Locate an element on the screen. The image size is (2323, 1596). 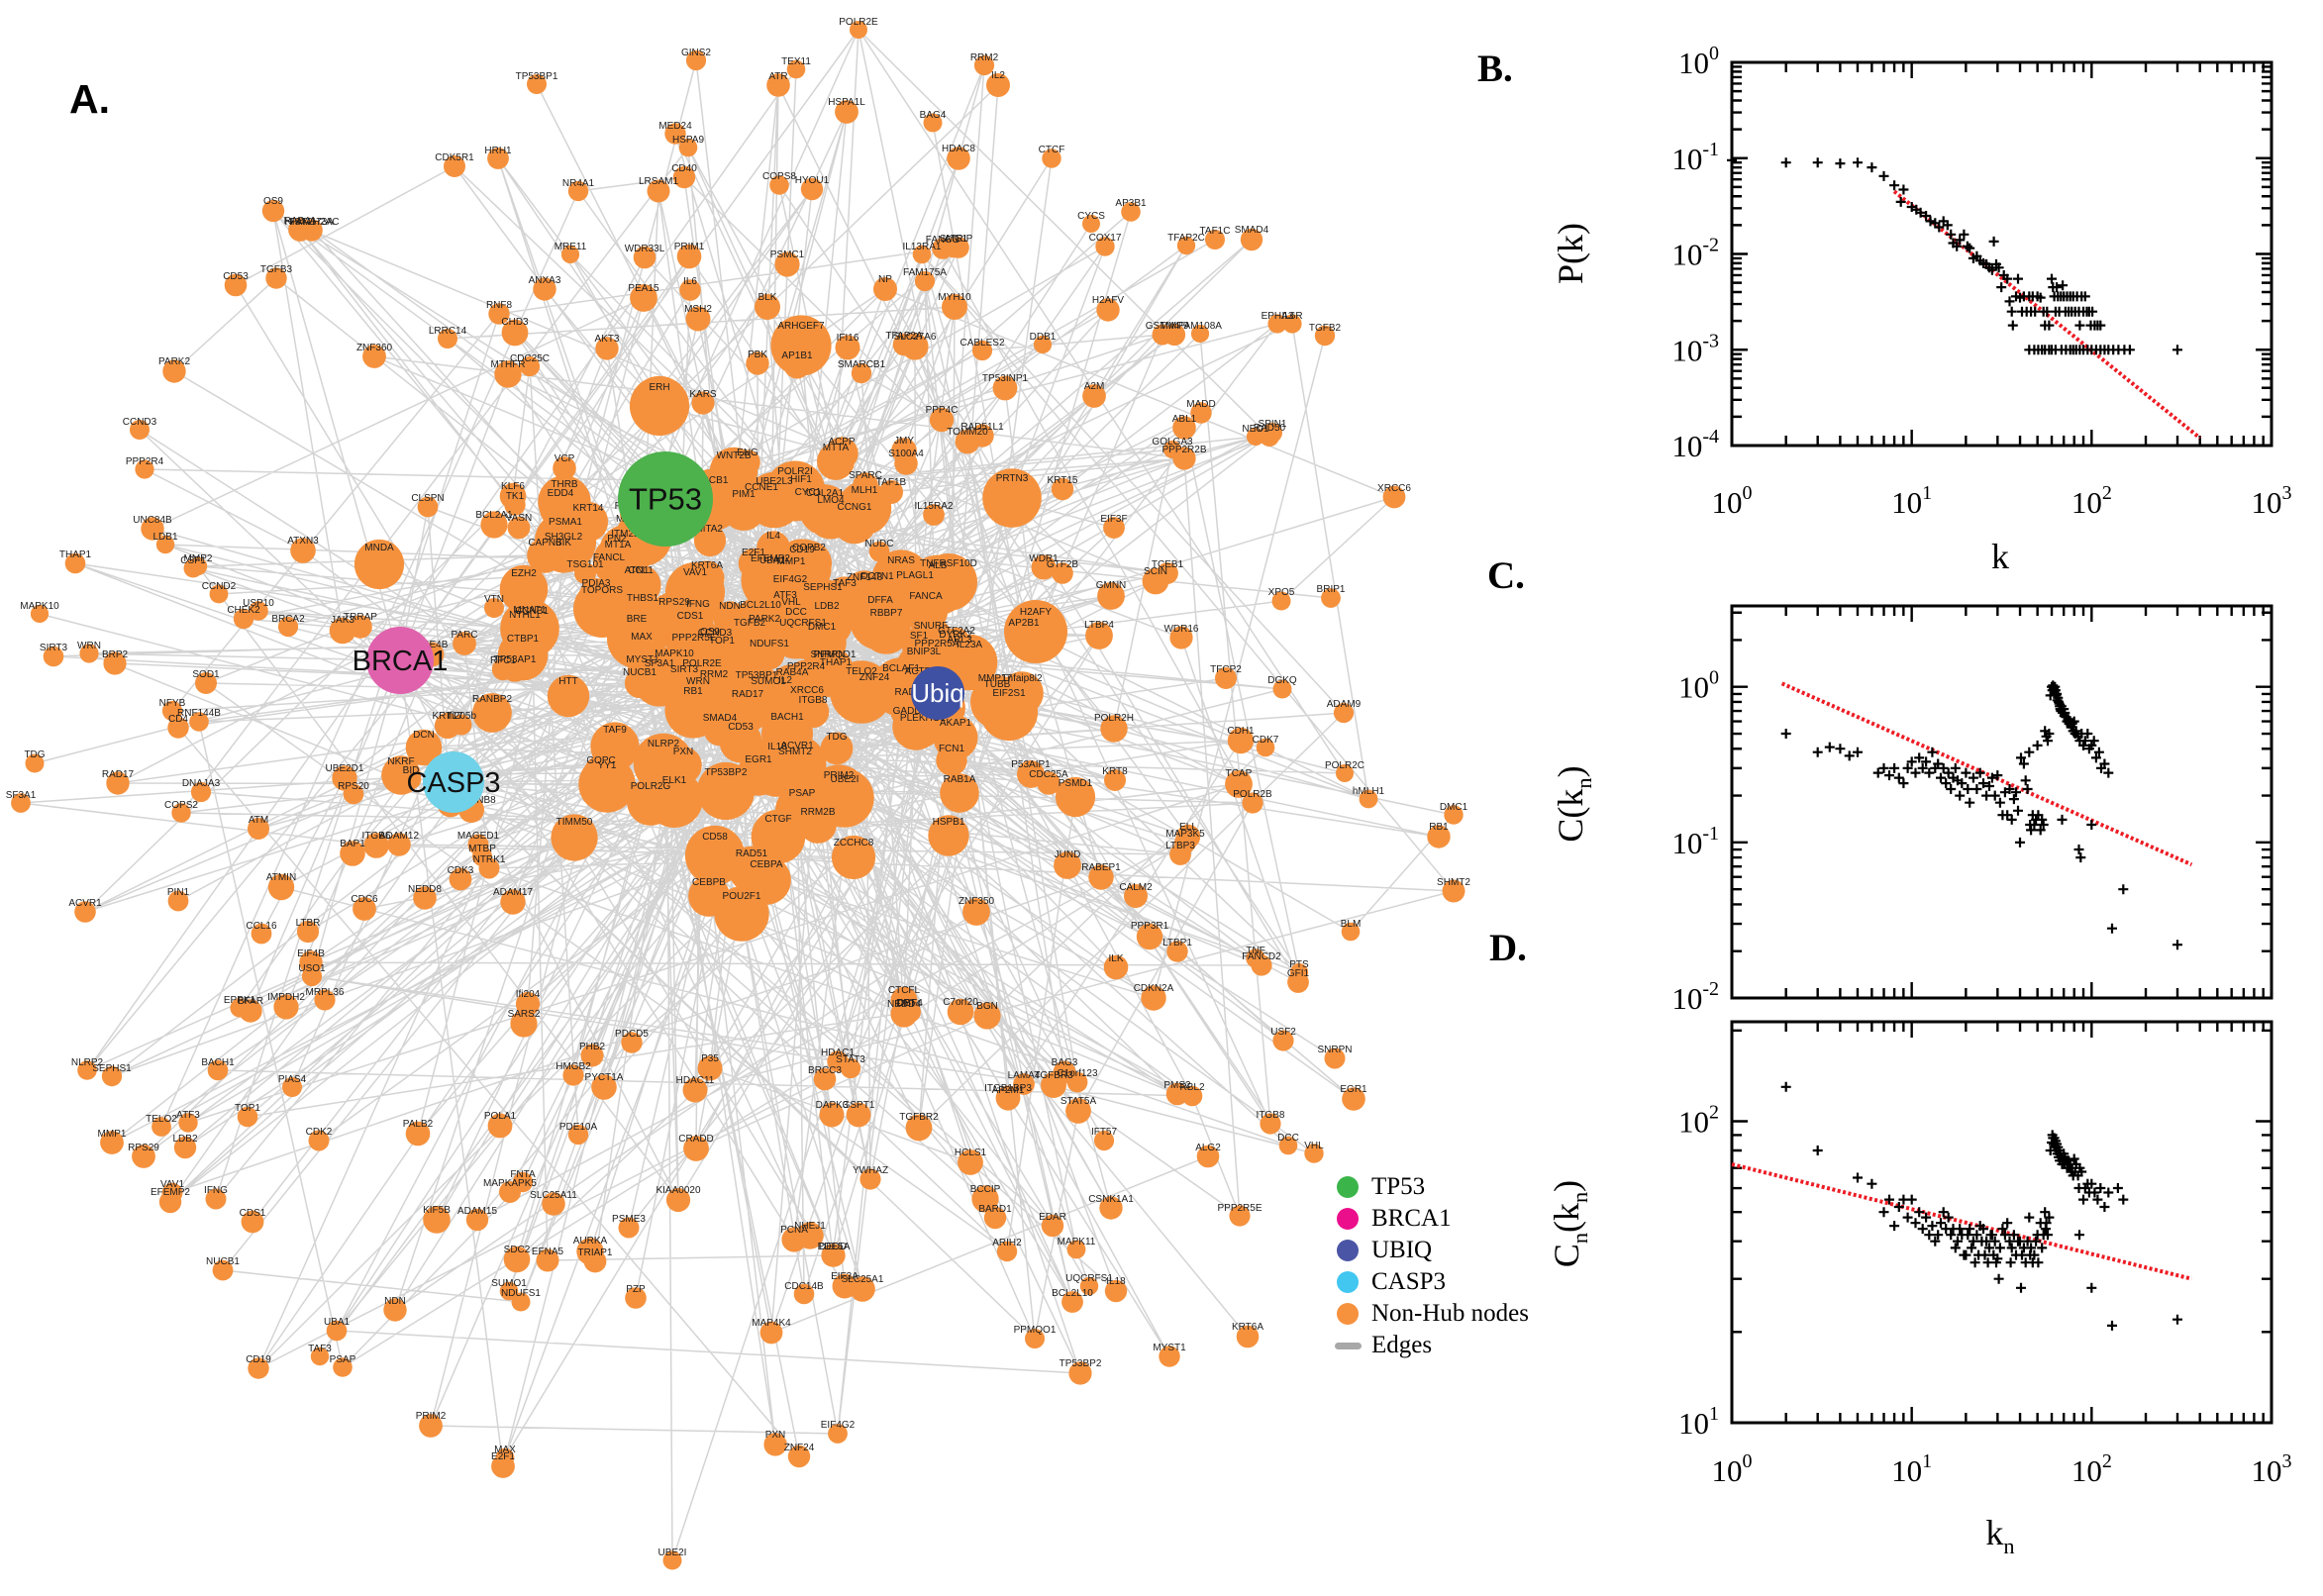
node-label: CD4 is located at coordinates (178, 719).